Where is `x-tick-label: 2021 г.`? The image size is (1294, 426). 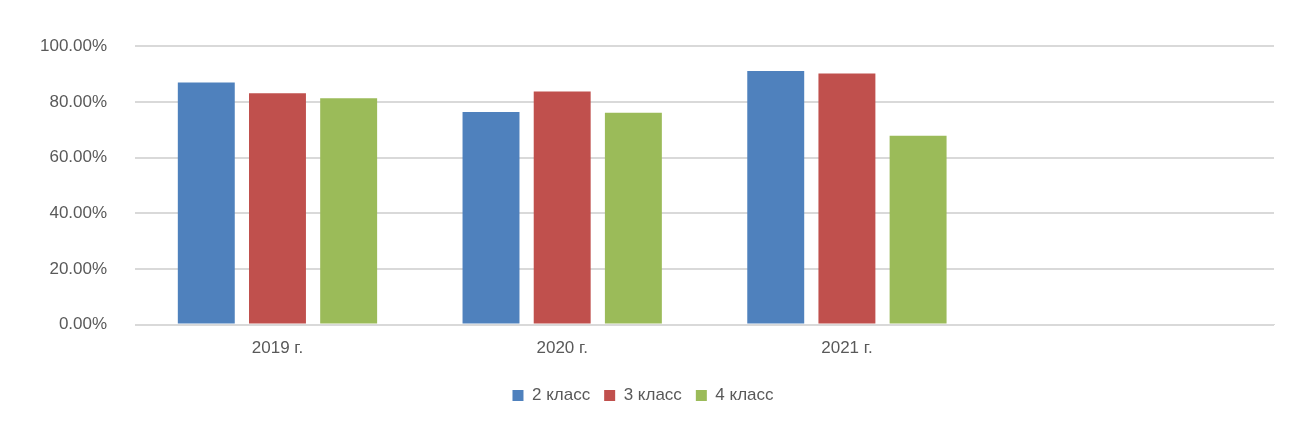 x-tick-label: 2021 г. is located at coordinates (847, 348).